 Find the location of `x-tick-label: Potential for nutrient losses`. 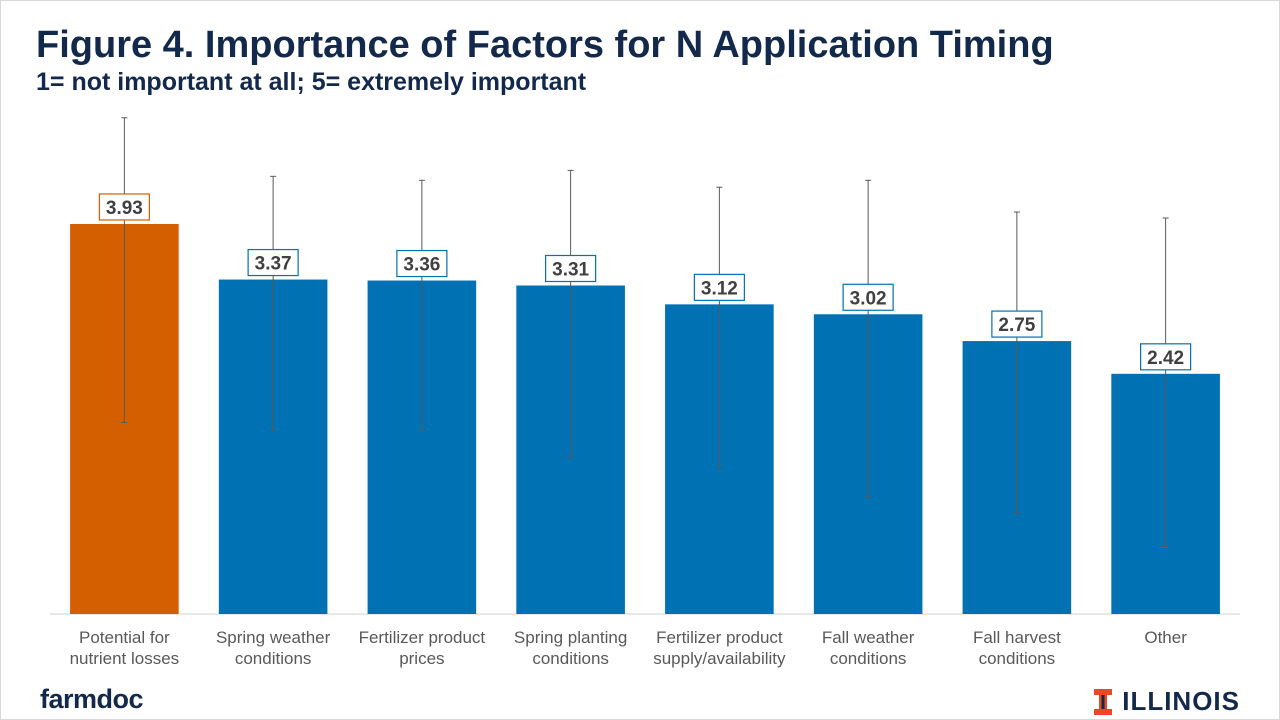

x-tick-label: Potential for nutrient losses is located at coordinates (125, 648).